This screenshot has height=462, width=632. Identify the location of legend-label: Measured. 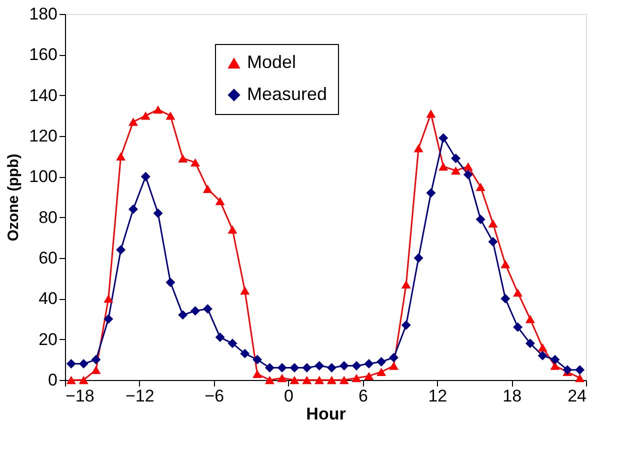
(287, 94).